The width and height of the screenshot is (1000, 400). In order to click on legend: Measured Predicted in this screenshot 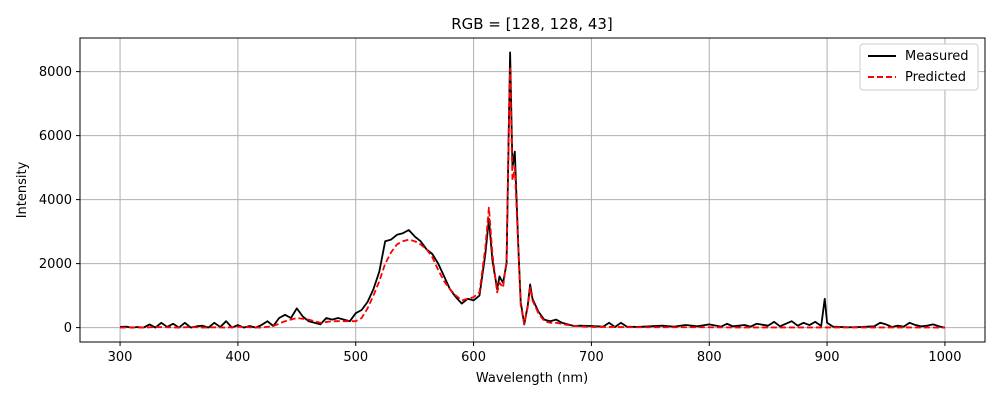, I will do `click(919, 67)`.